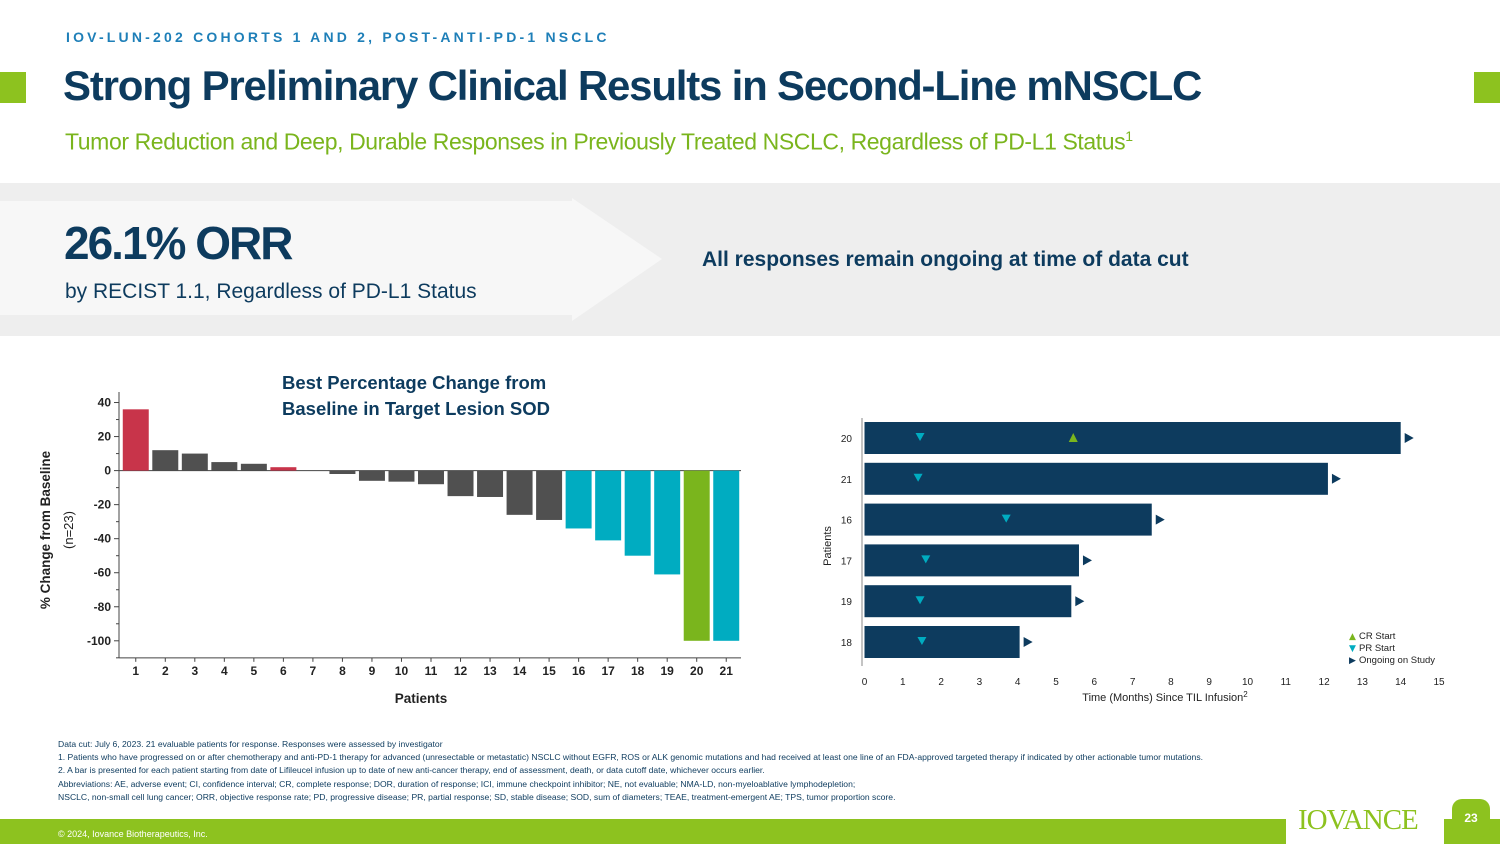 The width and height of the screenshot is (1500, 844). I want to click on x-axis-label-sup: 2, so click(1245, 694).